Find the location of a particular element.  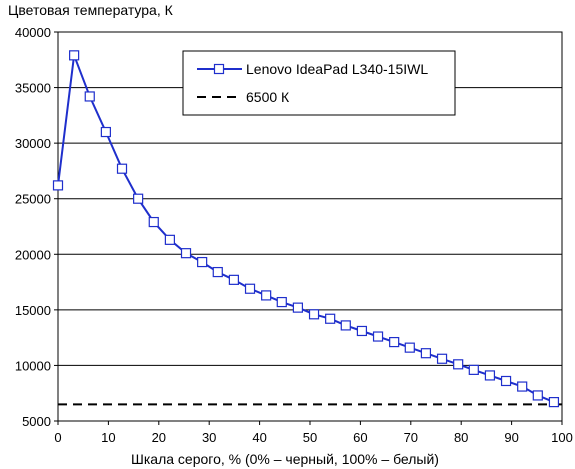

x-tick-label: 60 is located at coordinates (360, 437).